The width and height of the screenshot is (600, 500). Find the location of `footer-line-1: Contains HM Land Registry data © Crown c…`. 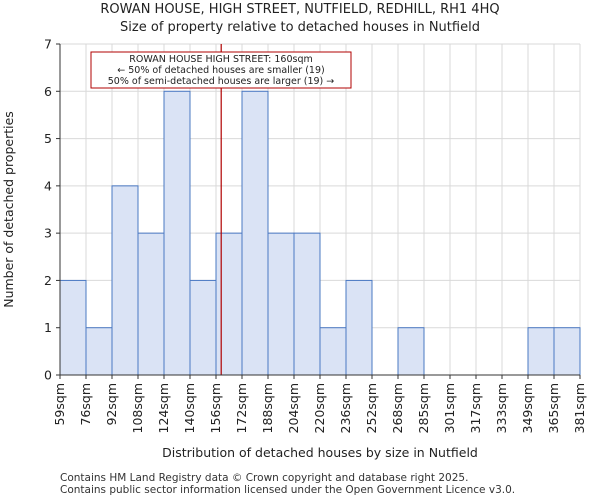

footer-line-1: Contains HM Land Registry data © Crown c… is located at coordinates (264, 478).